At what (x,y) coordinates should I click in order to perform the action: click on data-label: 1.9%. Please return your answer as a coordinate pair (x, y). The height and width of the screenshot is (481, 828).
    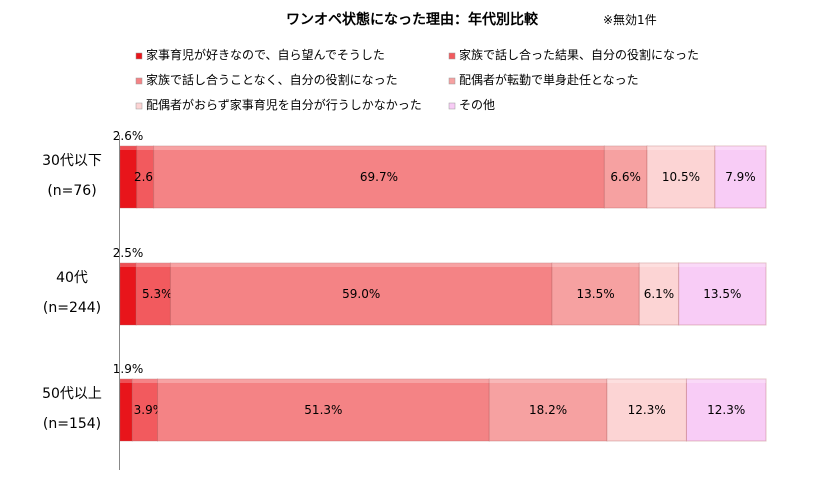
    Looking at the image, I should click on (128, 369).